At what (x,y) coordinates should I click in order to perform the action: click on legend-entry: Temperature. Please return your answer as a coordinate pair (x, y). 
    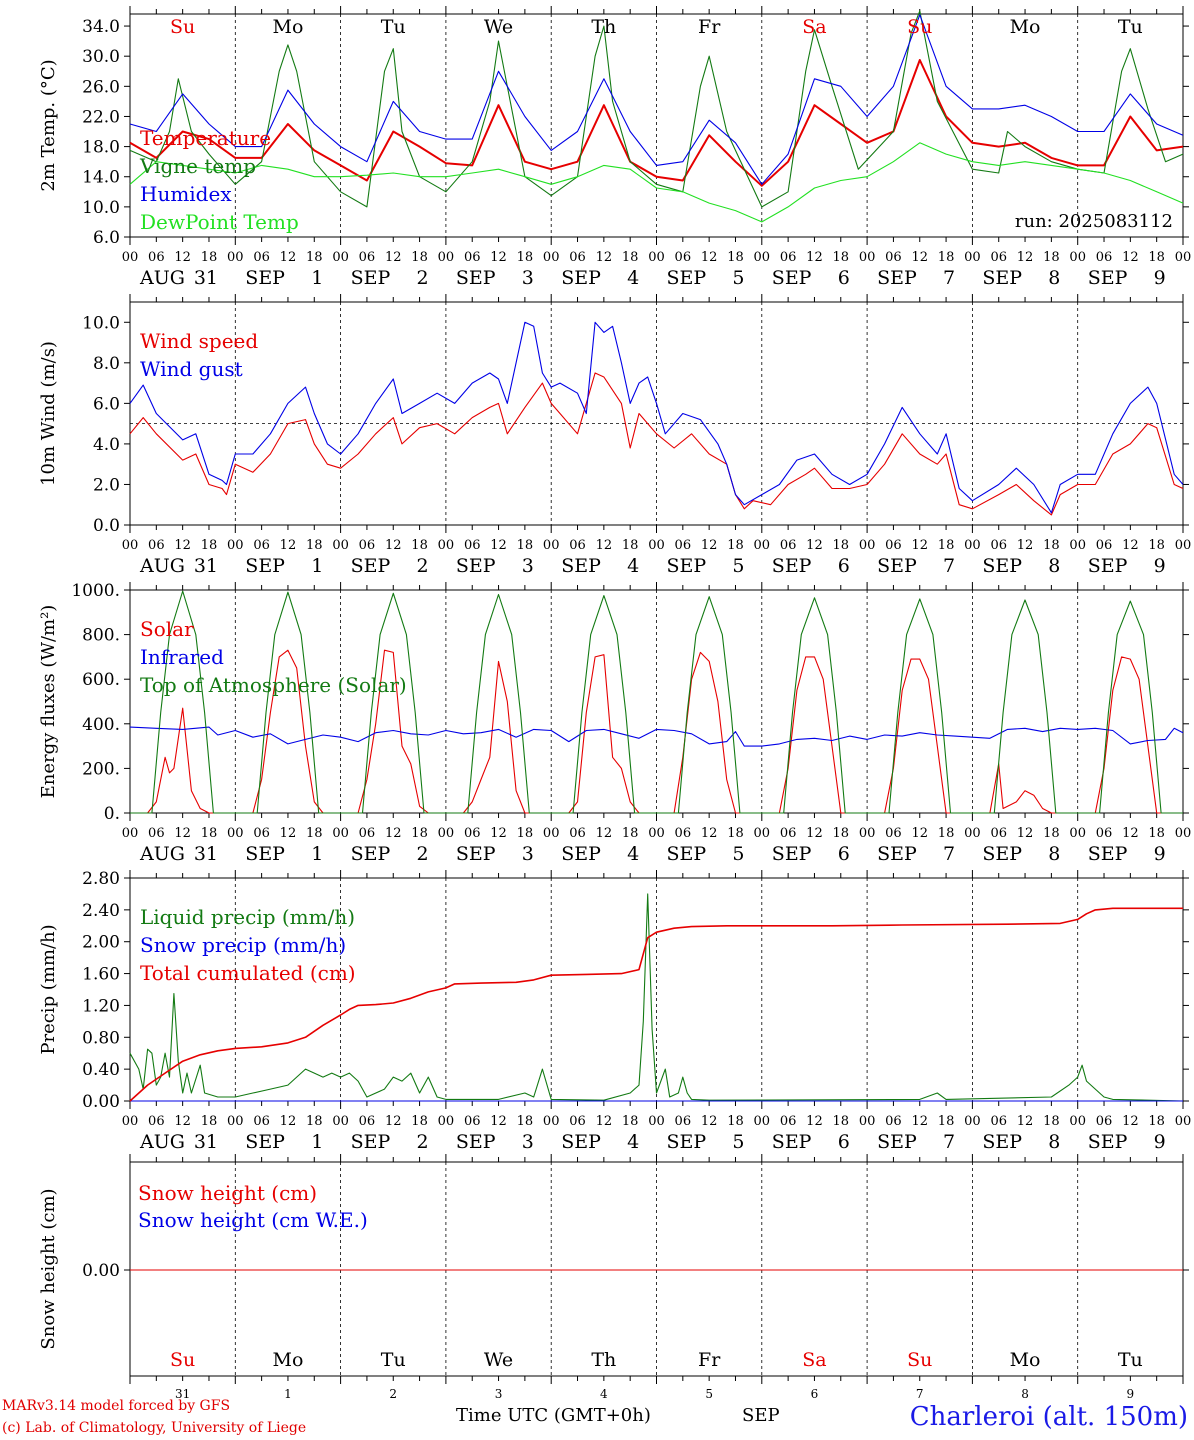
    Looking at the image, I should click on (205, 138).